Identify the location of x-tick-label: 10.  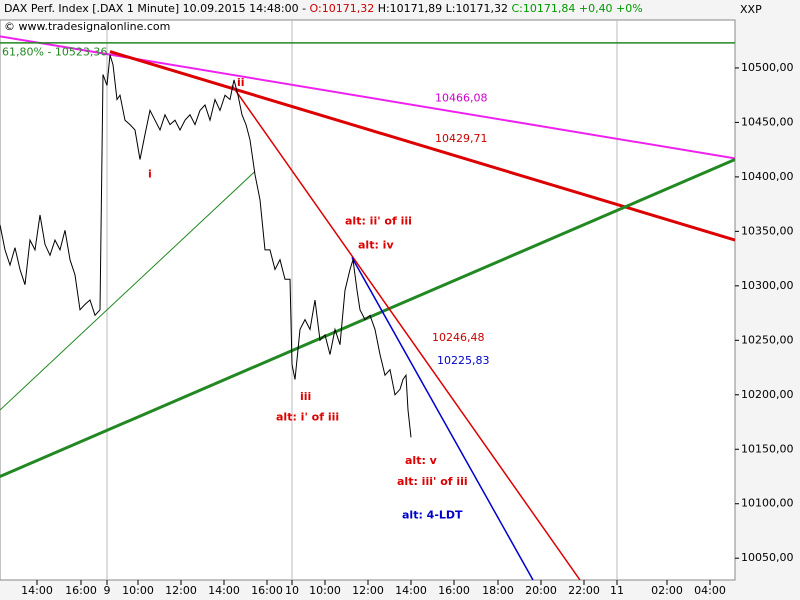
(292, 590).